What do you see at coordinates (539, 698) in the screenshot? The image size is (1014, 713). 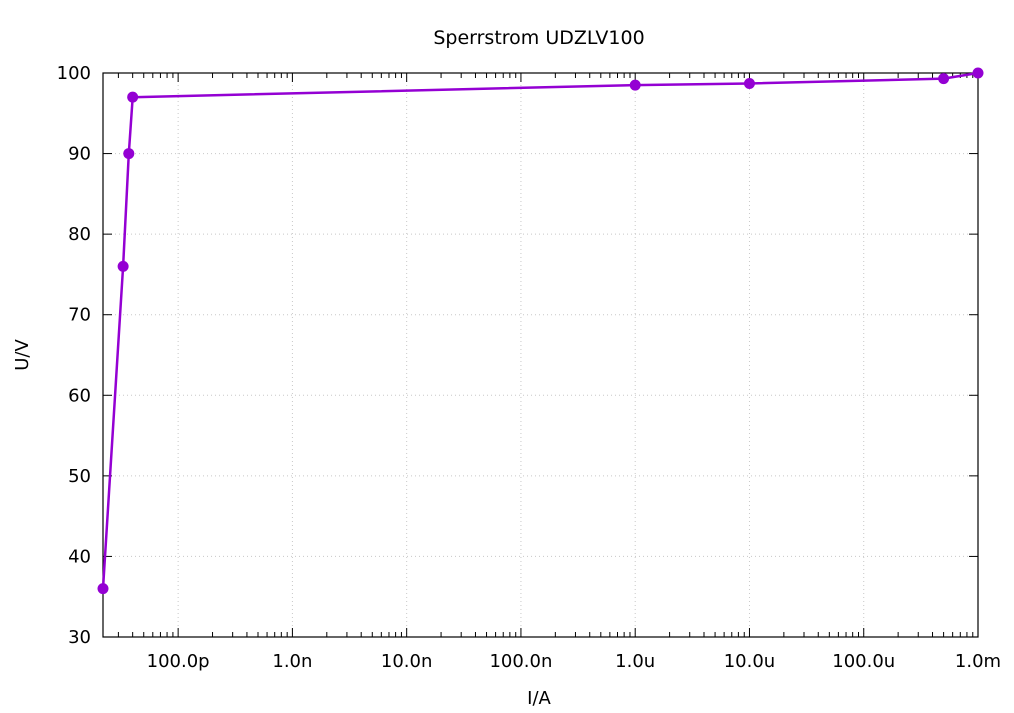 I see `x-axis-label: I/A` at bounding box center [539, 698].